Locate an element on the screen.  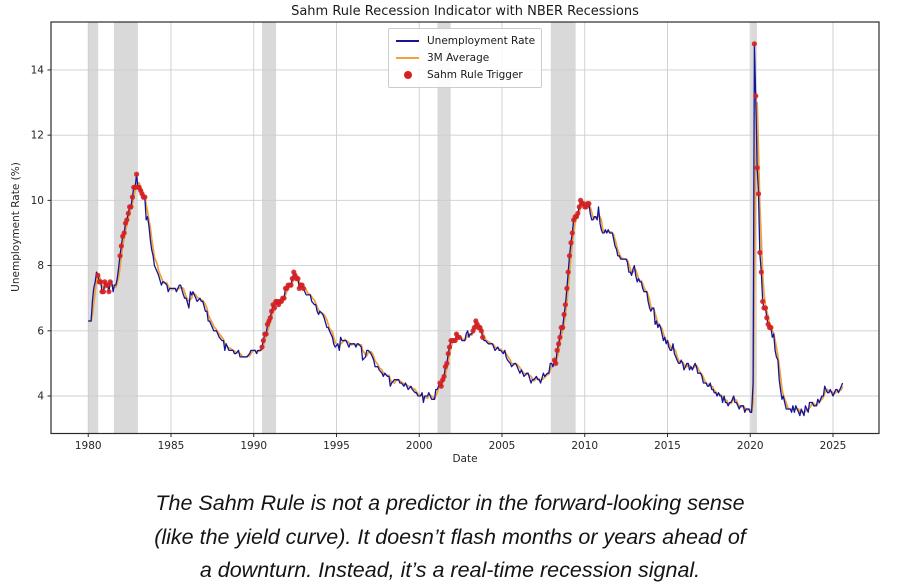
x-tick-label: 1985 is located at coordinates (171, 446).